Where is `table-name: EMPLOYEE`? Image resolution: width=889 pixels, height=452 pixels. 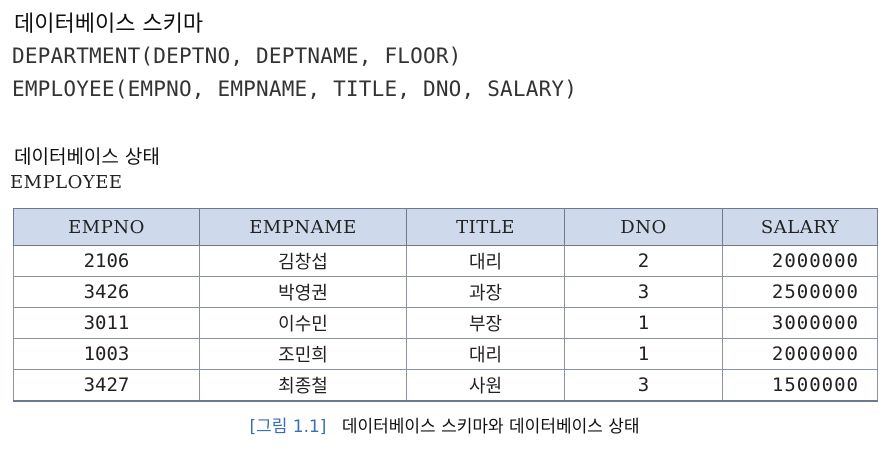
table-name: EMPLOYEE is located at coordinates (66, 182).